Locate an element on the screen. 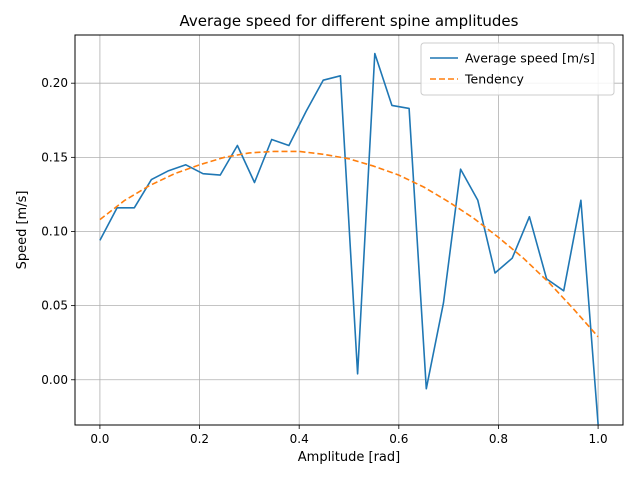 The image size is (640, 480). legend-label-1: Average speed [m/s] is located at coordinates (530, 58).